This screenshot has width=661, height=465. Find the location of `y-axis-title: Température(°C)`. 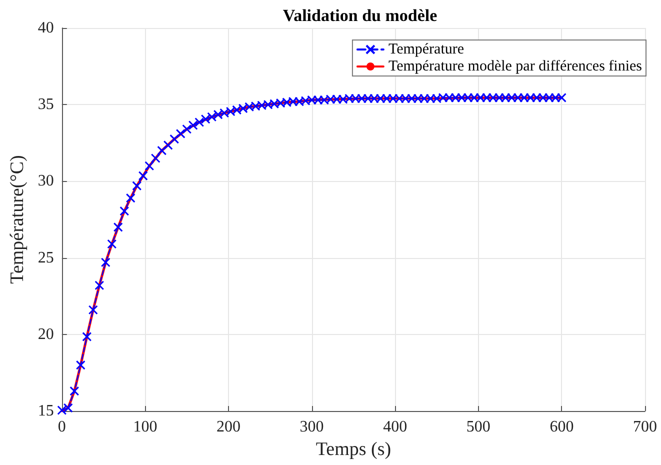

y-axis-title: Température(°C) is located at coordinates (17, 219).